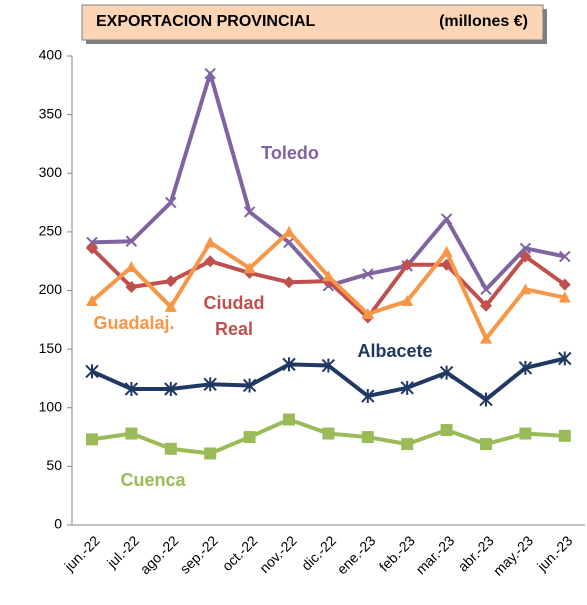  Describe the element at coordinates (240, 553) in the screenshot. I see `x-tick-label: oct.-22` at that location.